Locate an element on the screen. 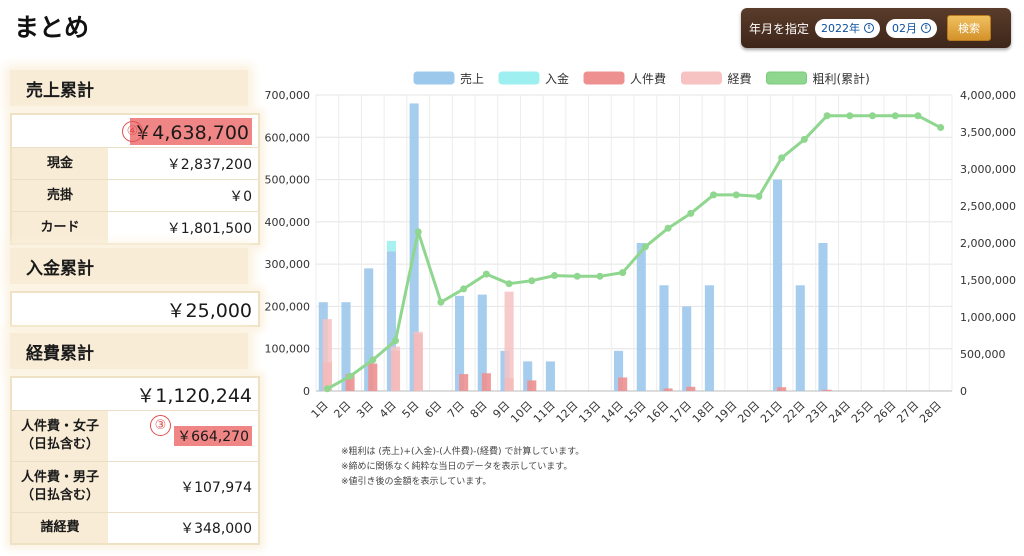  y-right-tick-label: 1,500,000 is located at coordinates (988, 280).